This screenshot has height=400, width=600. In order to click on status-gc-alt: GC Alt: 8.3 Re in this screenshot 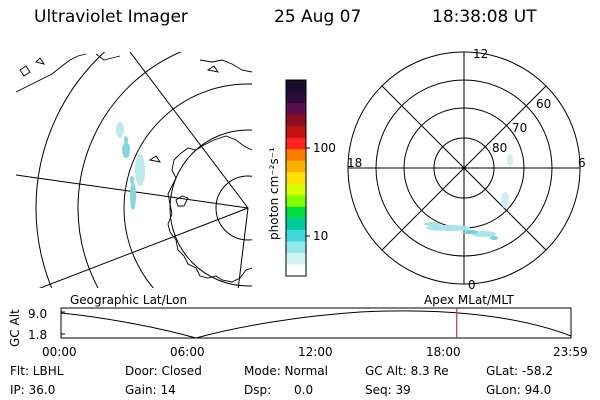, I will do `click(407, 371)`.